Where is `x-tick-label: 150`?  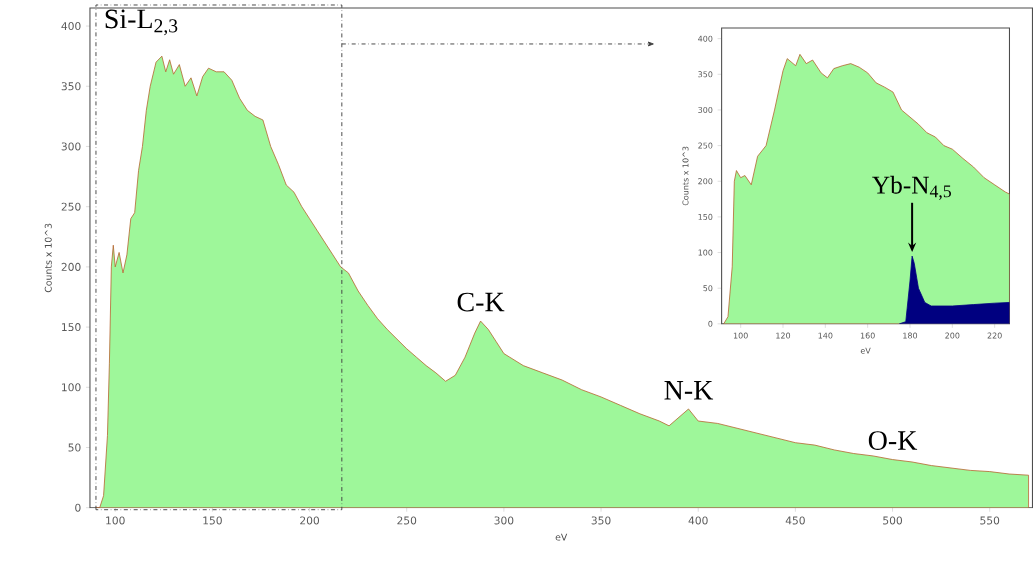 x-tick-label: 150 is located at coordinates (212, 520).